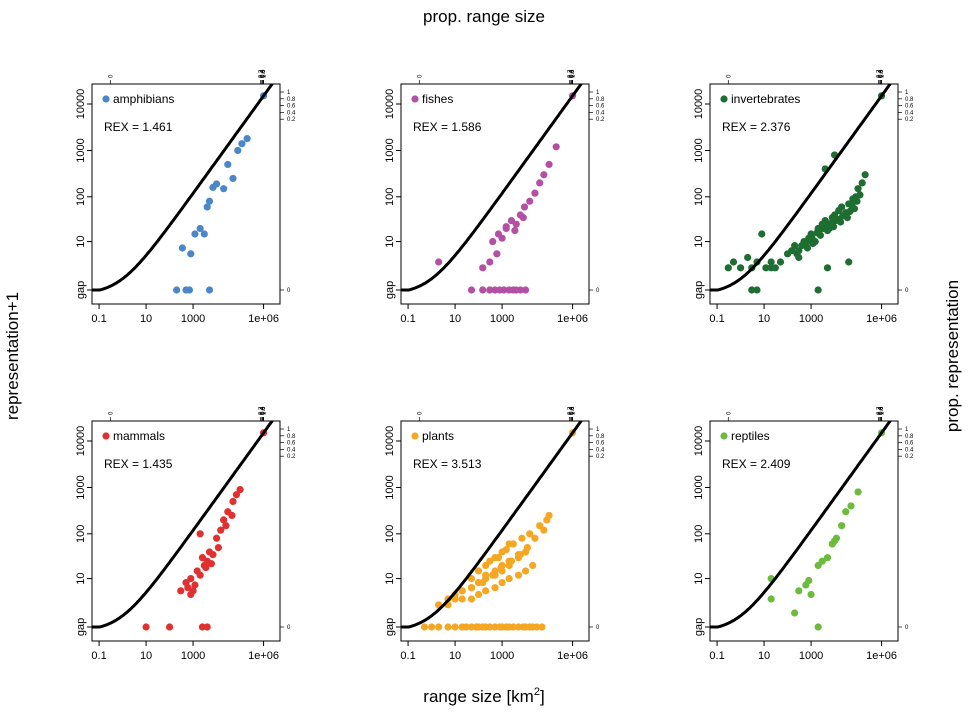  What do you see at coordinates (699, 241) in the screenshot?
I see `y-tick-label: 10` at bounding box center [699, 241].